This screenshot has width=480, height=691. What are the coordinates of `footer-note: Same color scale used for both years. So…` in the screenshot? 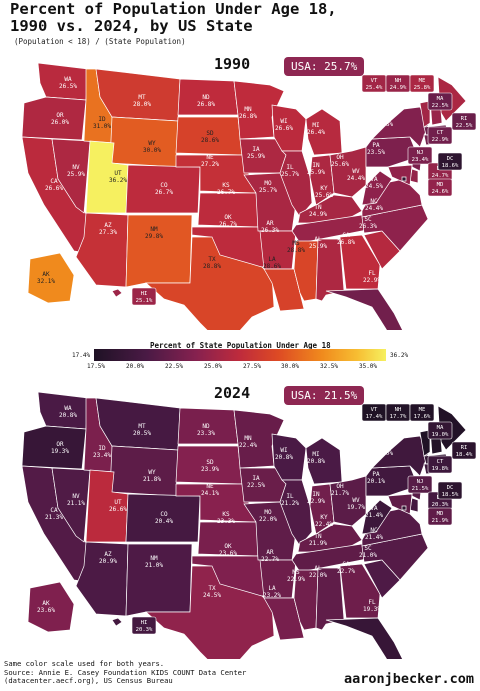 It's located at (125, 672).